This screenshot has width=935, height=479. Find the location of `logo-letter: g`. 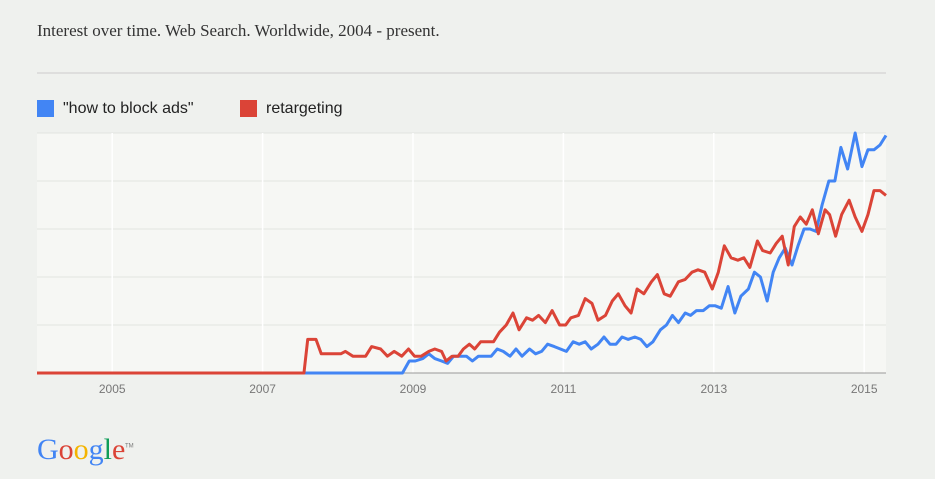

logo-letter: g is located at coordinates (96, 449).